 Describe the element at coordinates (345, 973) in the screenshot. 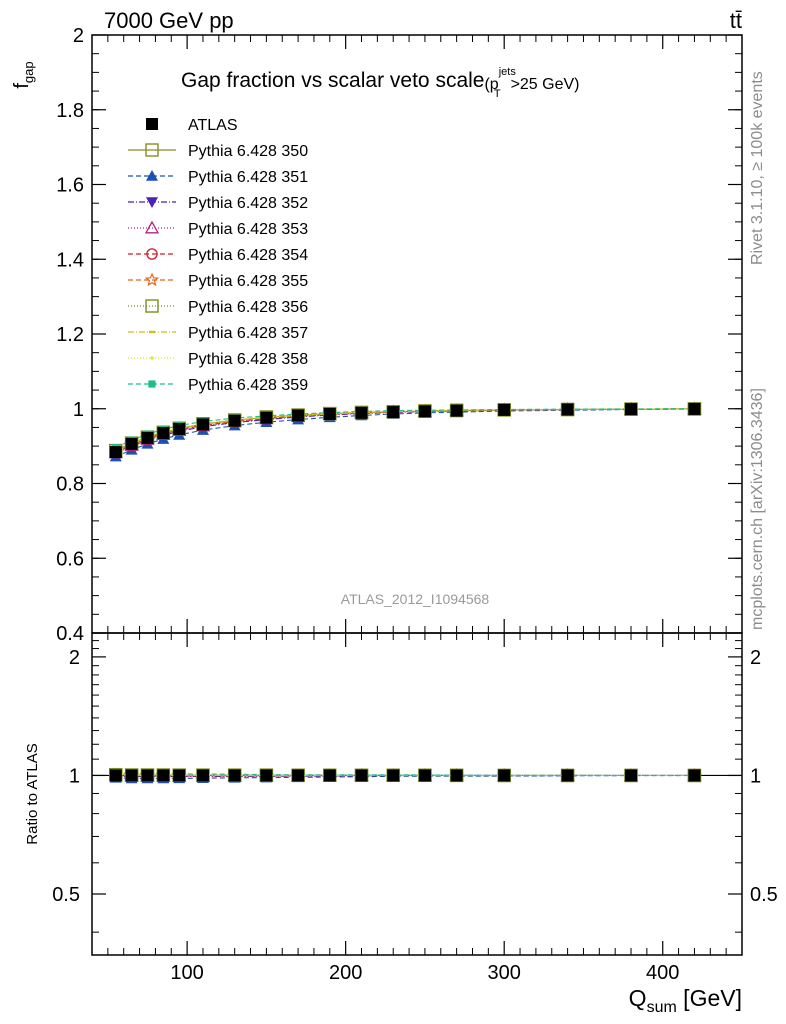

I see `x-tick-label: 200` at that location.